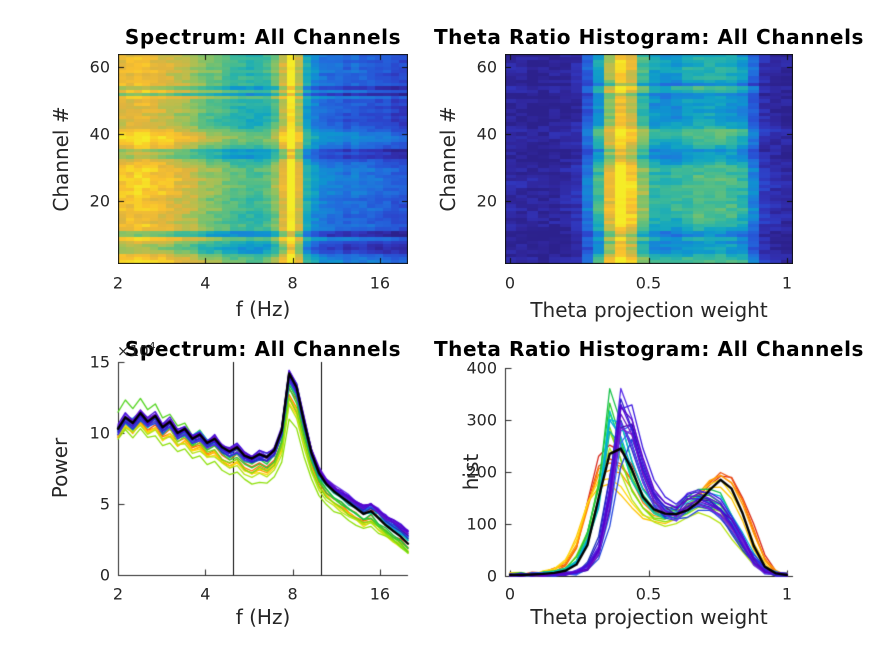 Image resolution: width=875 pixels, height=656 pixels. I want to click on y-axis-exponent-label: ×10⁴, so click(136, 350).